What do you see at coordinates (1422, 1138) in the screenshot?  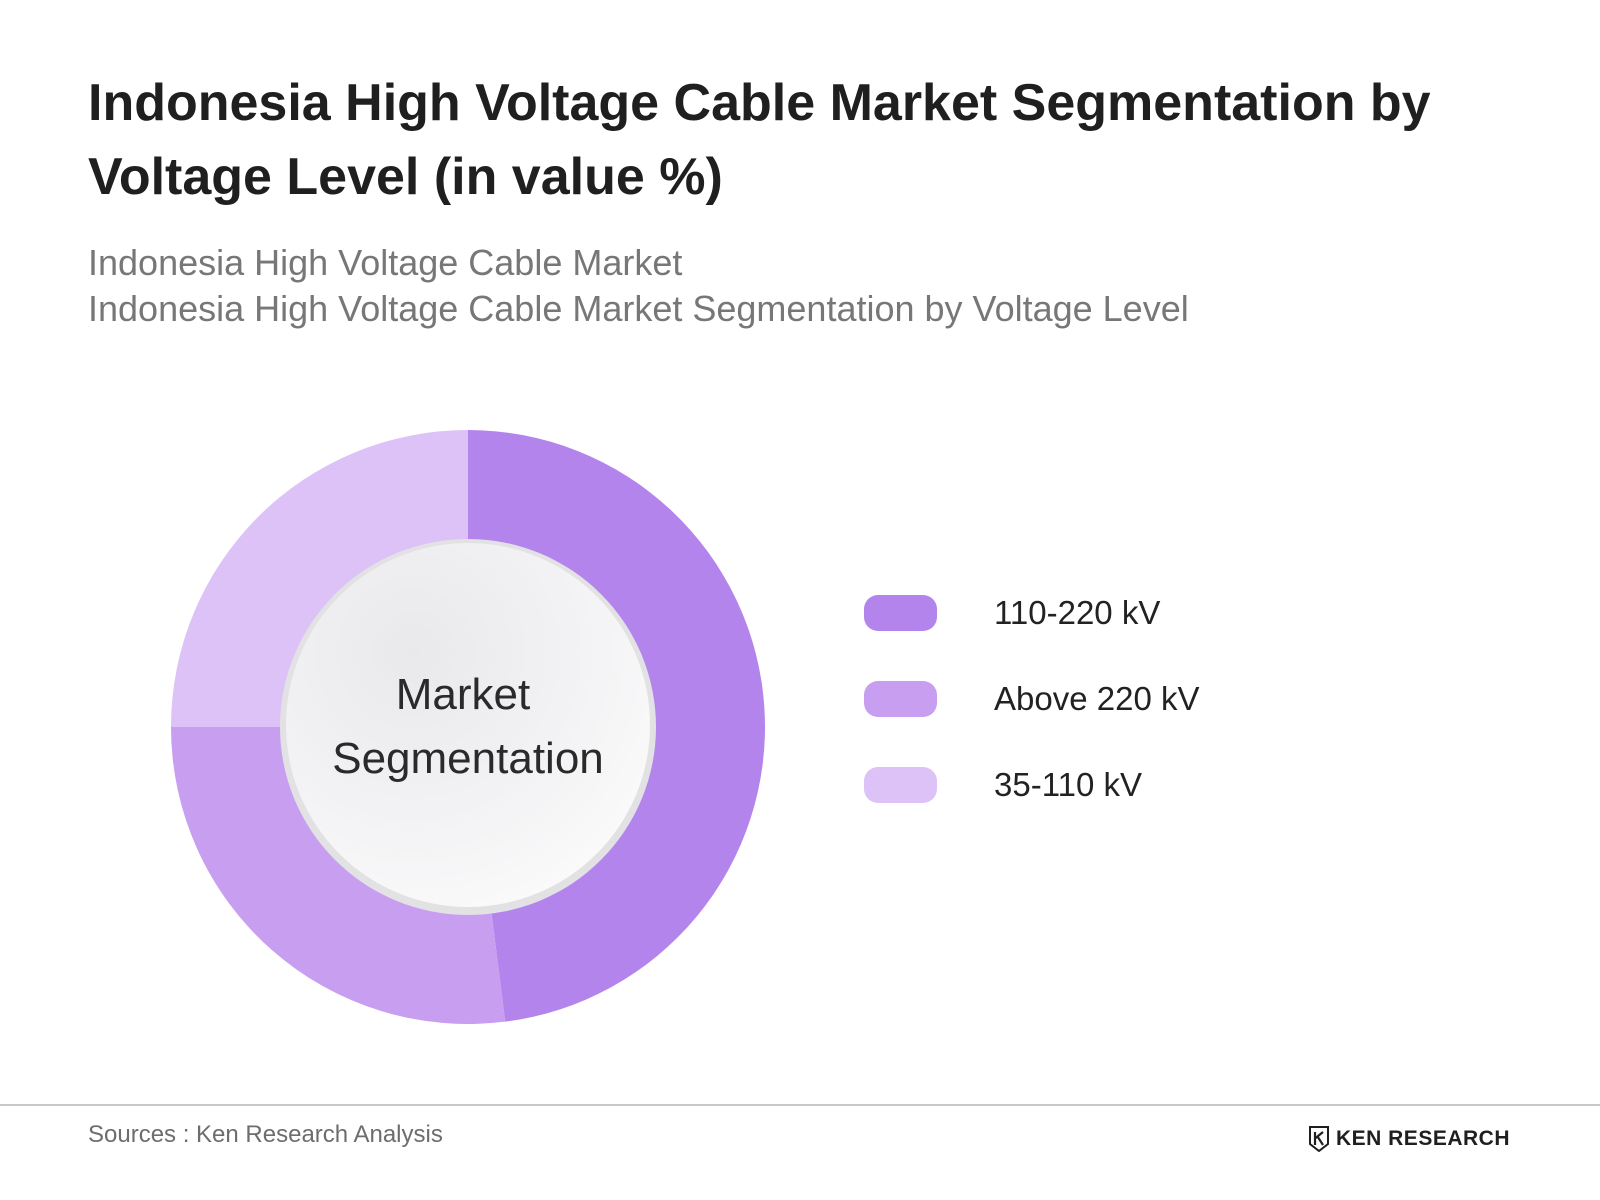 I see `brand-name: KEN RESEARCH` at bounding box center [1422, 1138].